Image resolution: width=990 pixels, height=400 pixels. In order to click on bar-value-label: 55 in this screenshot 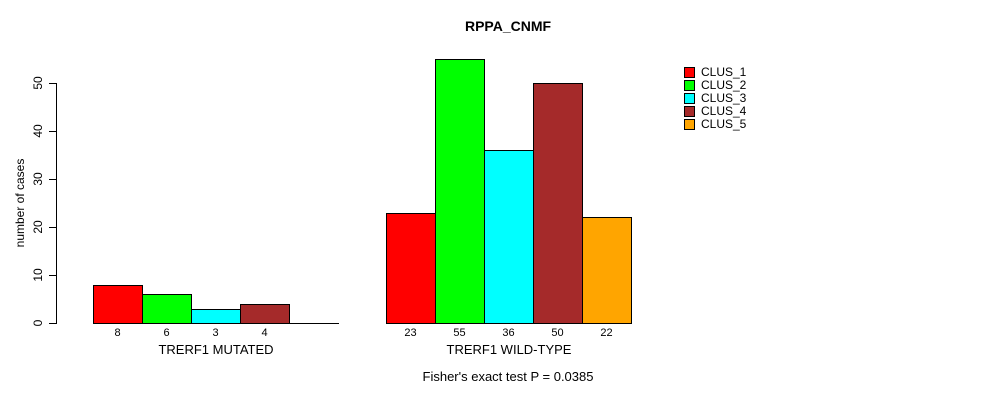, I will do `click(459, 333)`.